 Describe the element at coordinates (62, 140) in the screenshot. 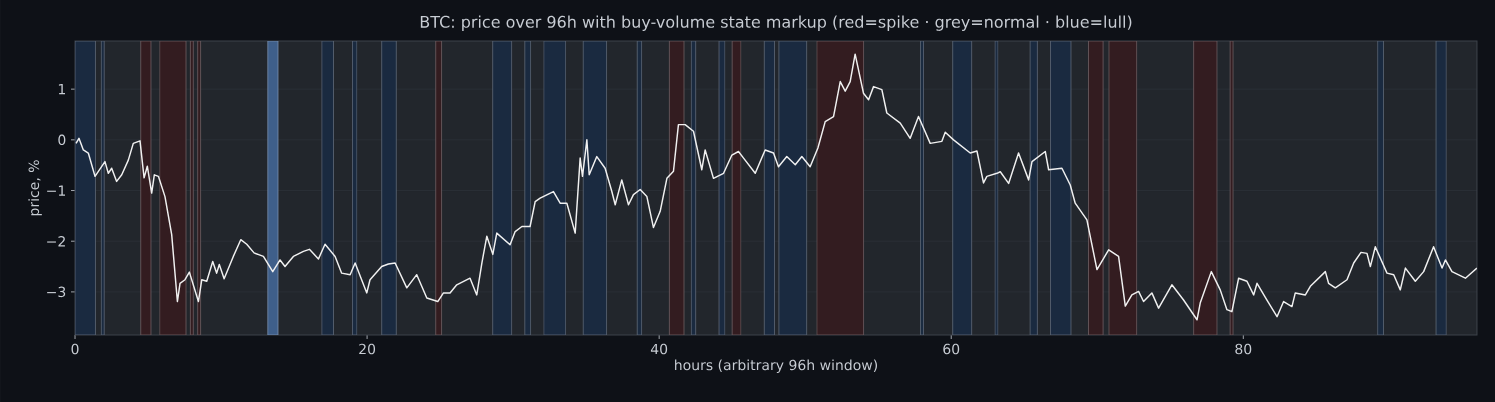

I see `y-tick-label: 0` at that location.